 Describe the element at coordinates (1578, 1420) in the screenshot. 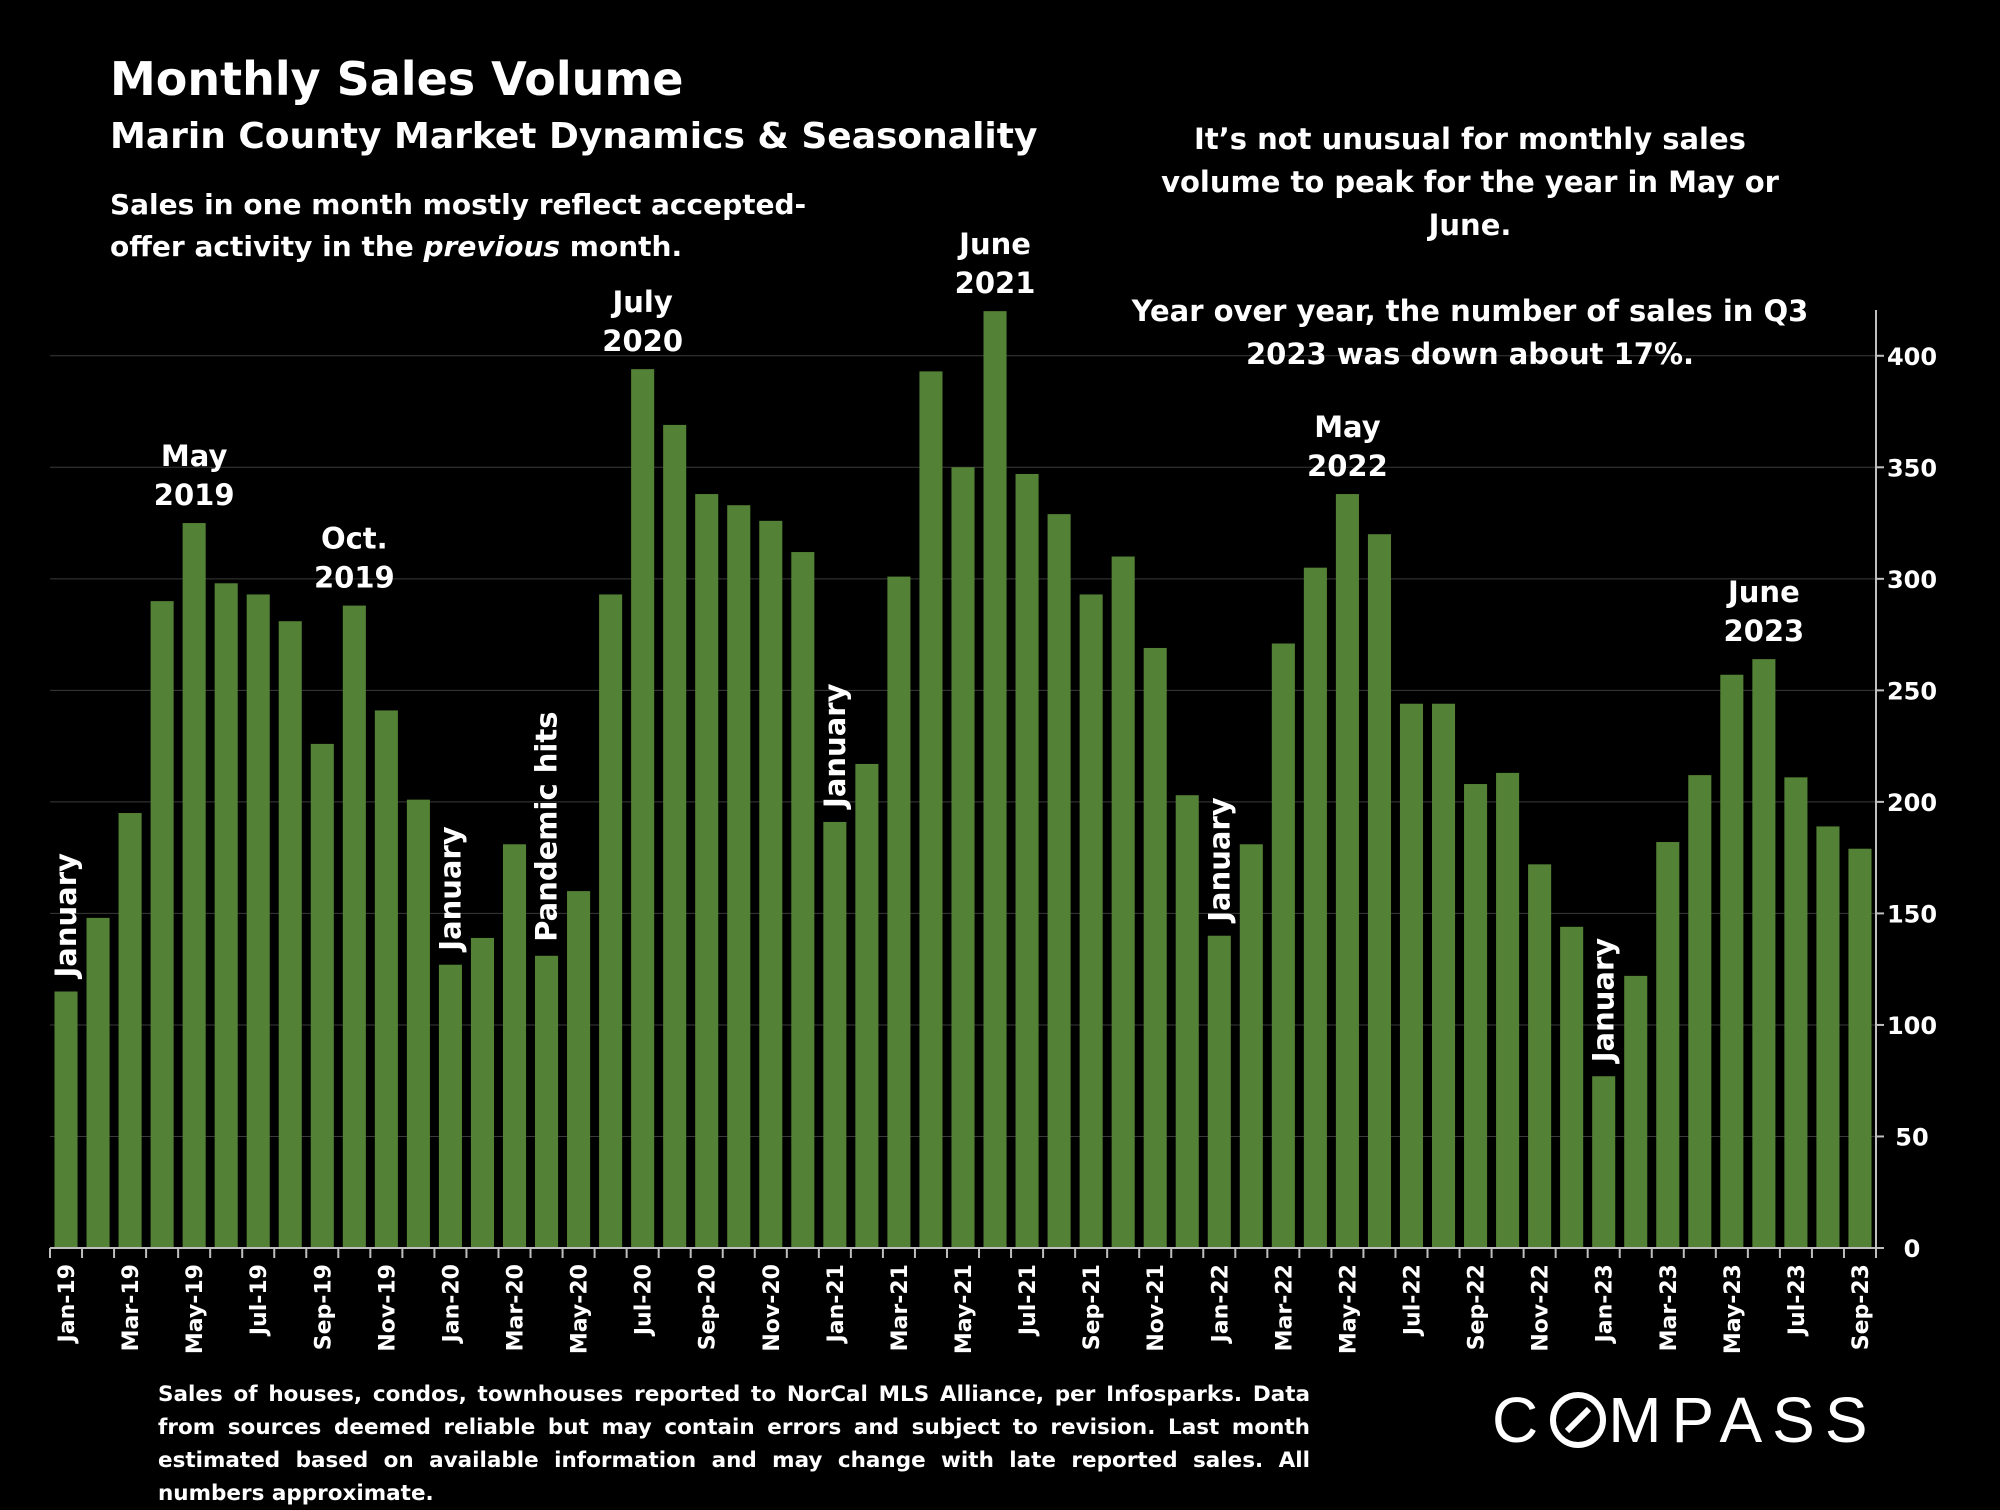

I see `compass-o-icon` at that location.